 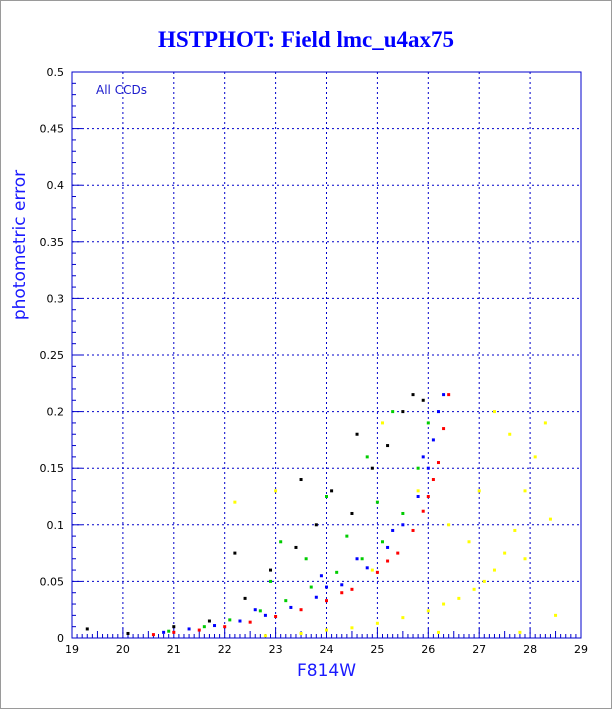 What do you see at coordinates (52, 468) in the screenshot?
I see `y-tick-label: 0.15` at bounding box center [52, 468].